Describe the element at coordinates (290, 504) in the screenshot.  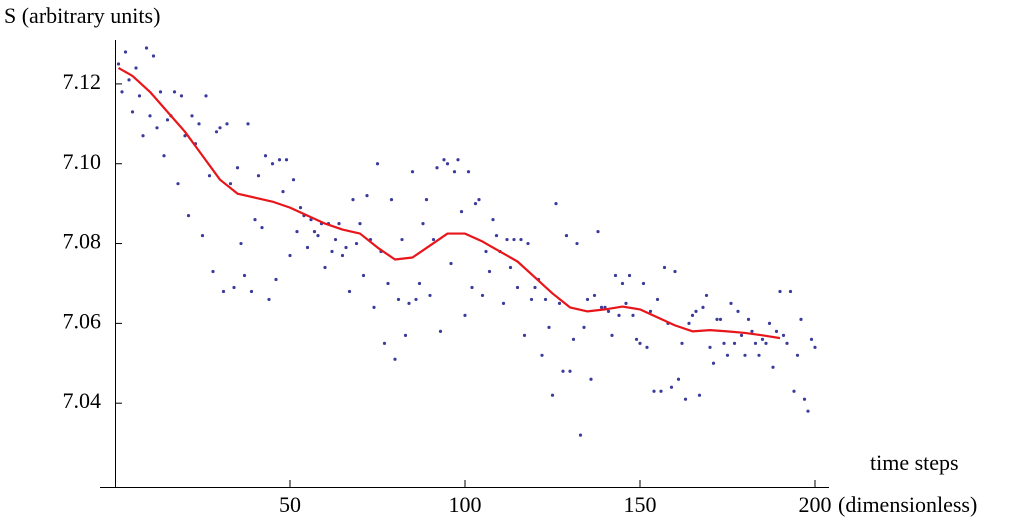
I see `x-tick-label: 50` at that location.